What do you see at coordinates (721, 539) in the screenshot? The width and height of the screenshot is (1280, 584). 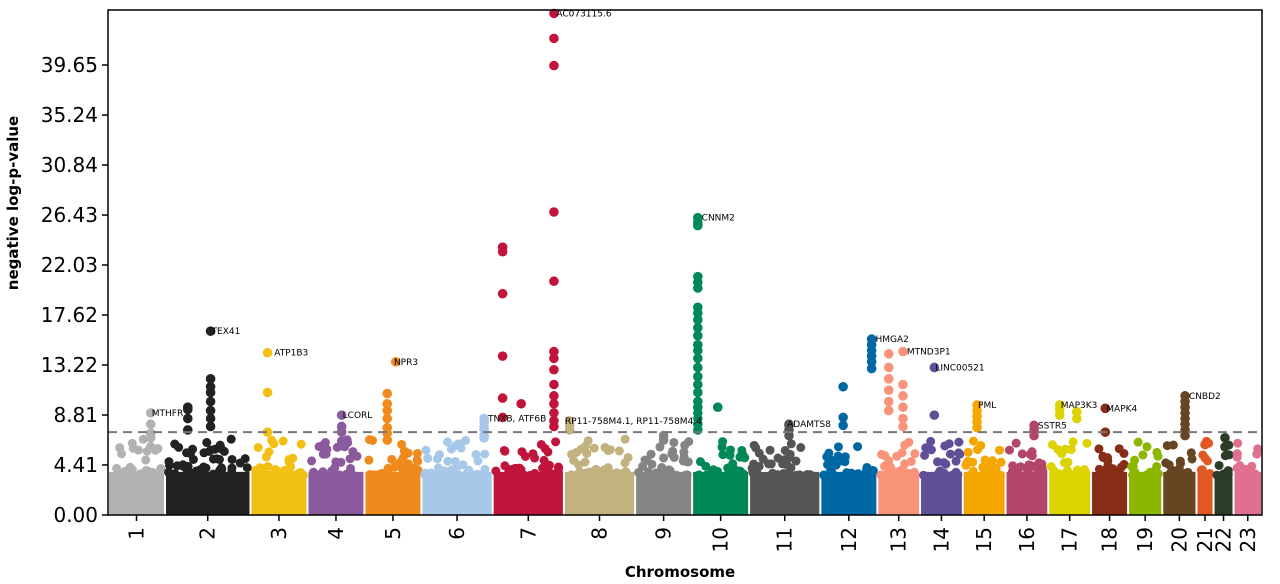 I see `x-tick-label: 10` at bounding box center [721, 539].